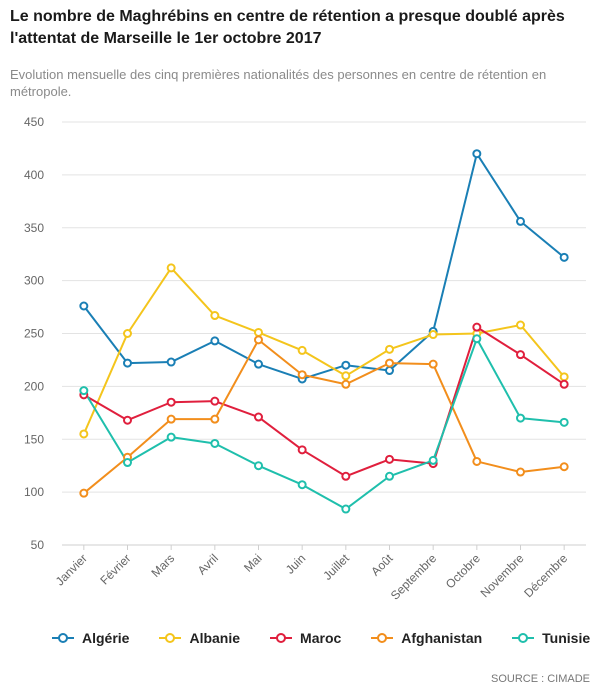 Image resolution: width=600 pixels, height=693 pixels. Describe the element at coordinates (208, 564) in the screenshot. I see `x-tick-label: Avril` at that location.